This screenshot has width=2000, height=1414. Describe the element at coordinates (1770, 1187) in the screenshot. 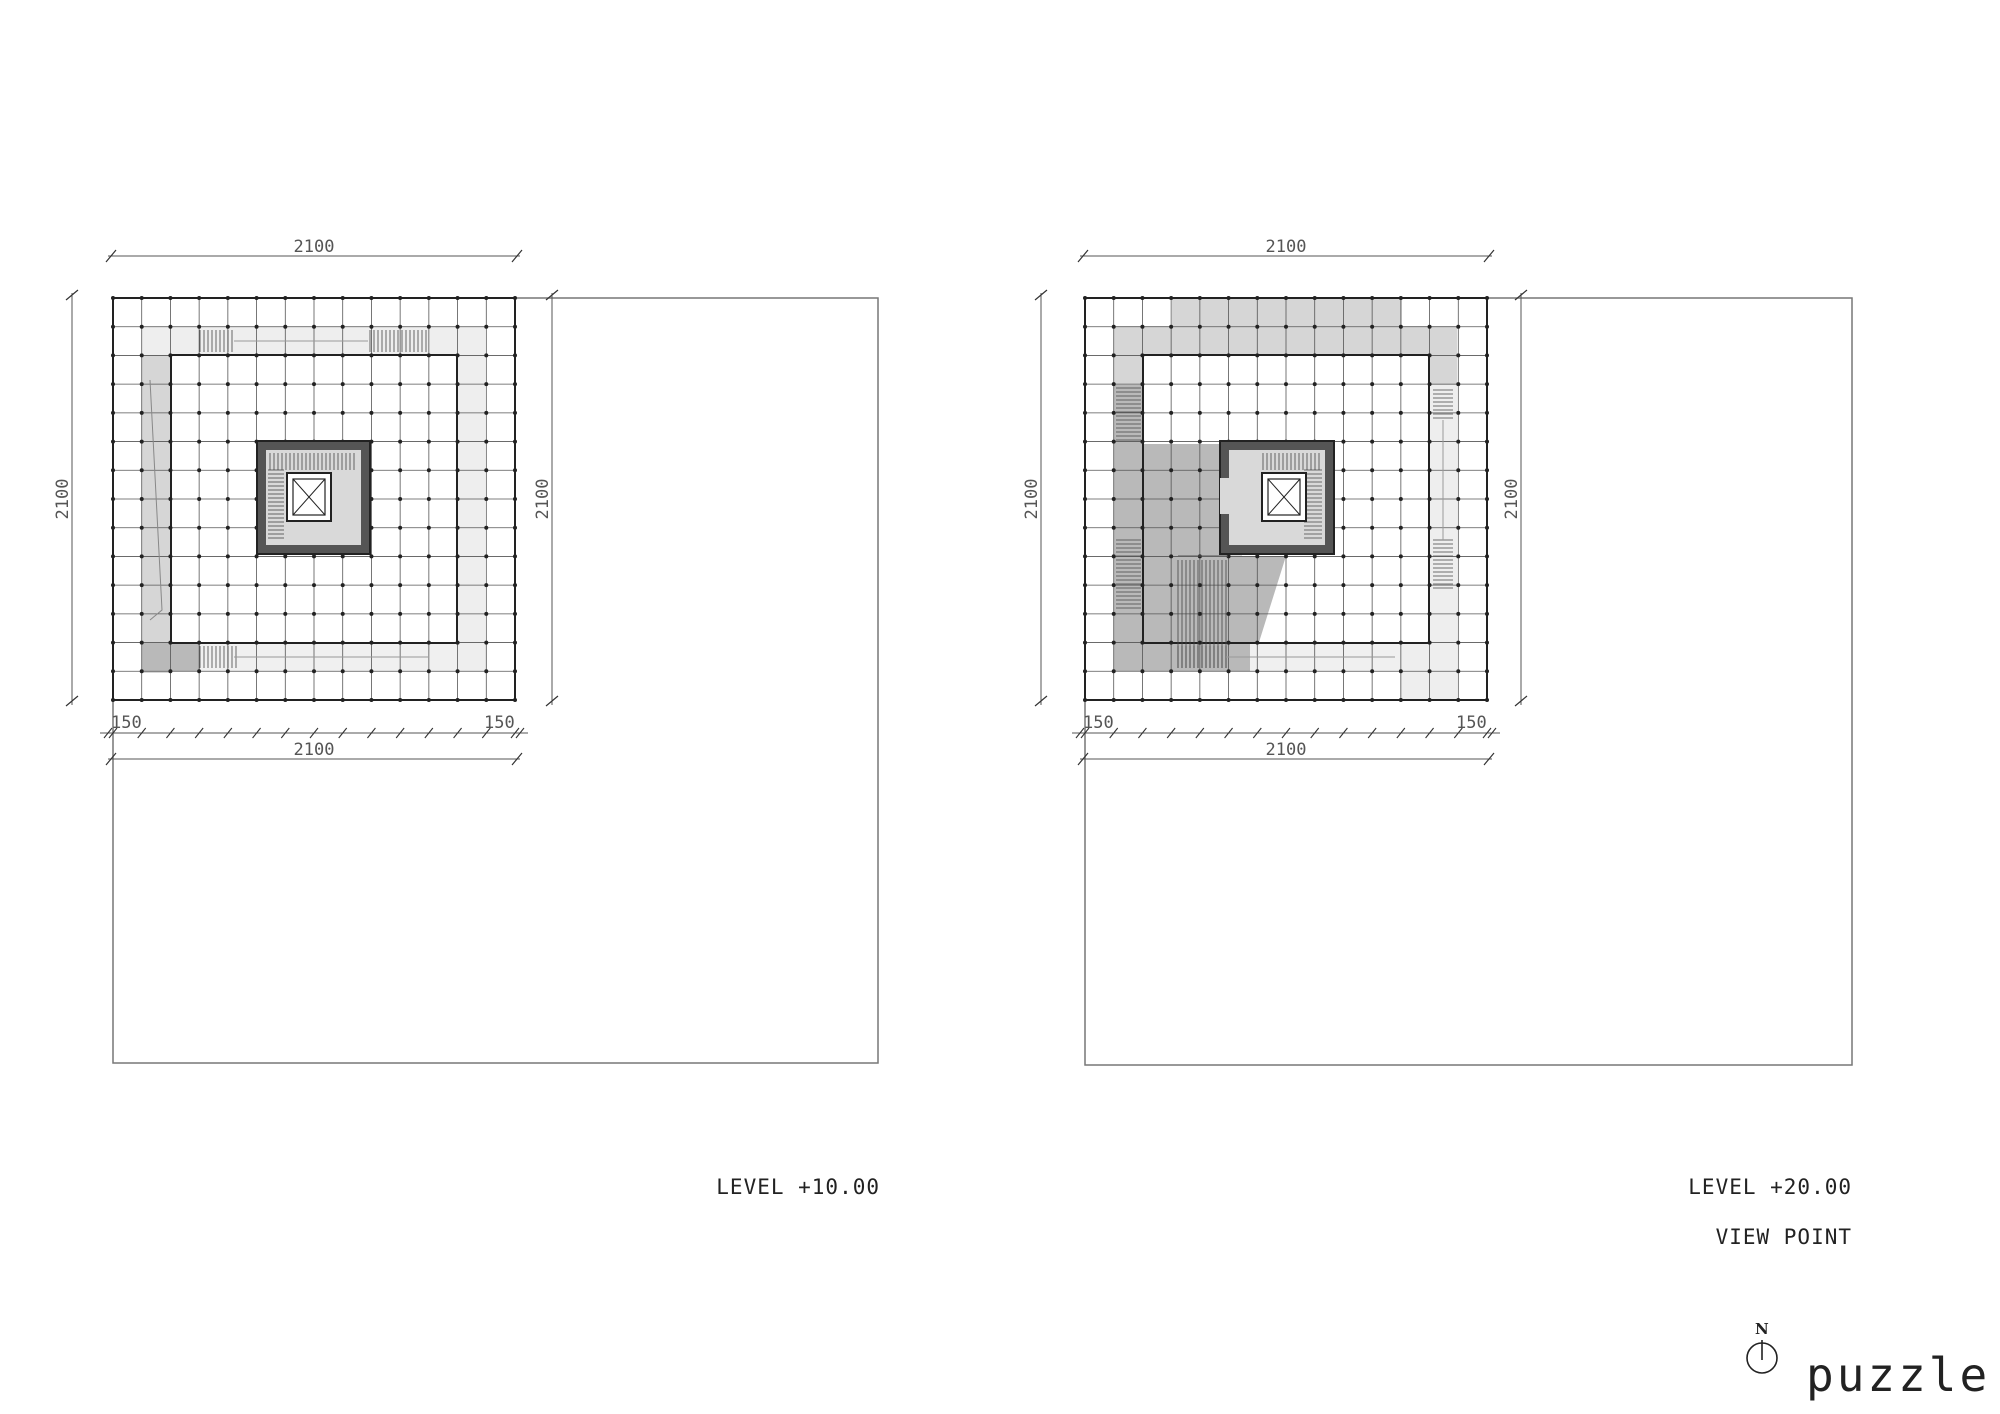

I see `caption-level-20: LEVEL +20.00` at that location.